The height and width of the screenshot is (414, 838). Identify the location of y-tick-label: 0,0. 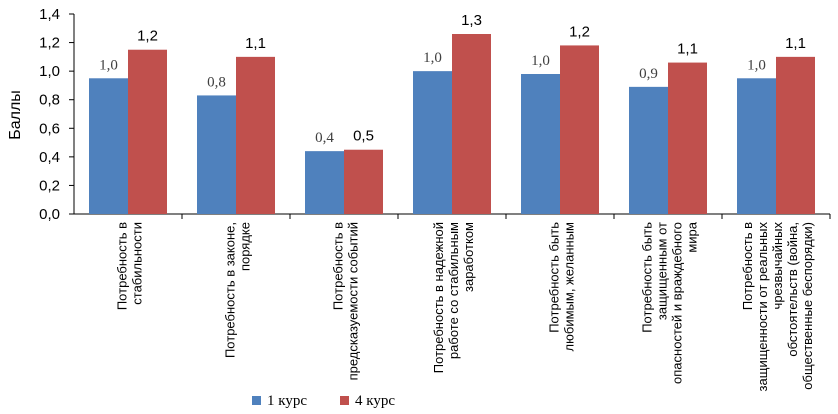
(49, 214).